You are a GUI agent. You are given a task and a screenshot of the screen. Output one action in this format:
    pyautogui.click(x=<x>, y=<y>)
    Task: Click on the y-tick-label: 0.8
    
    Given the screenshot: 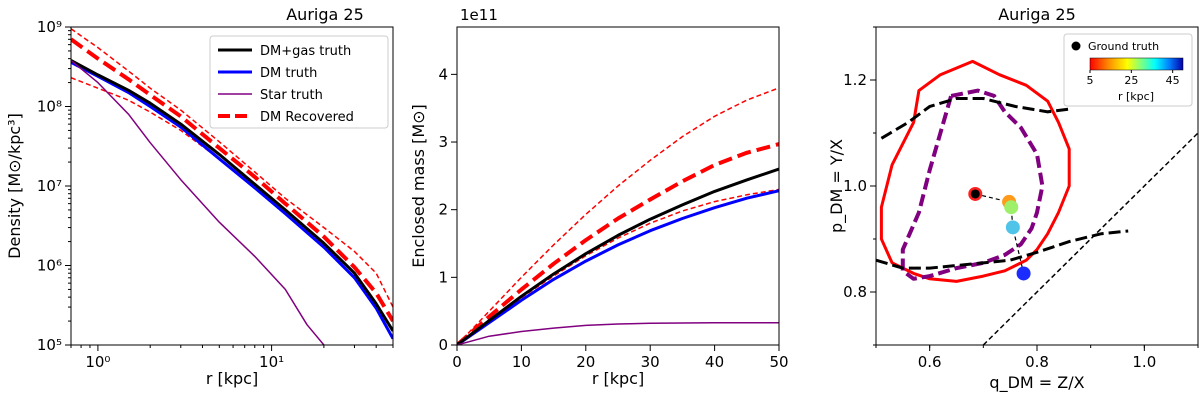 What is the action you would take?
    pyautogui.click(x=855, y=292)
    